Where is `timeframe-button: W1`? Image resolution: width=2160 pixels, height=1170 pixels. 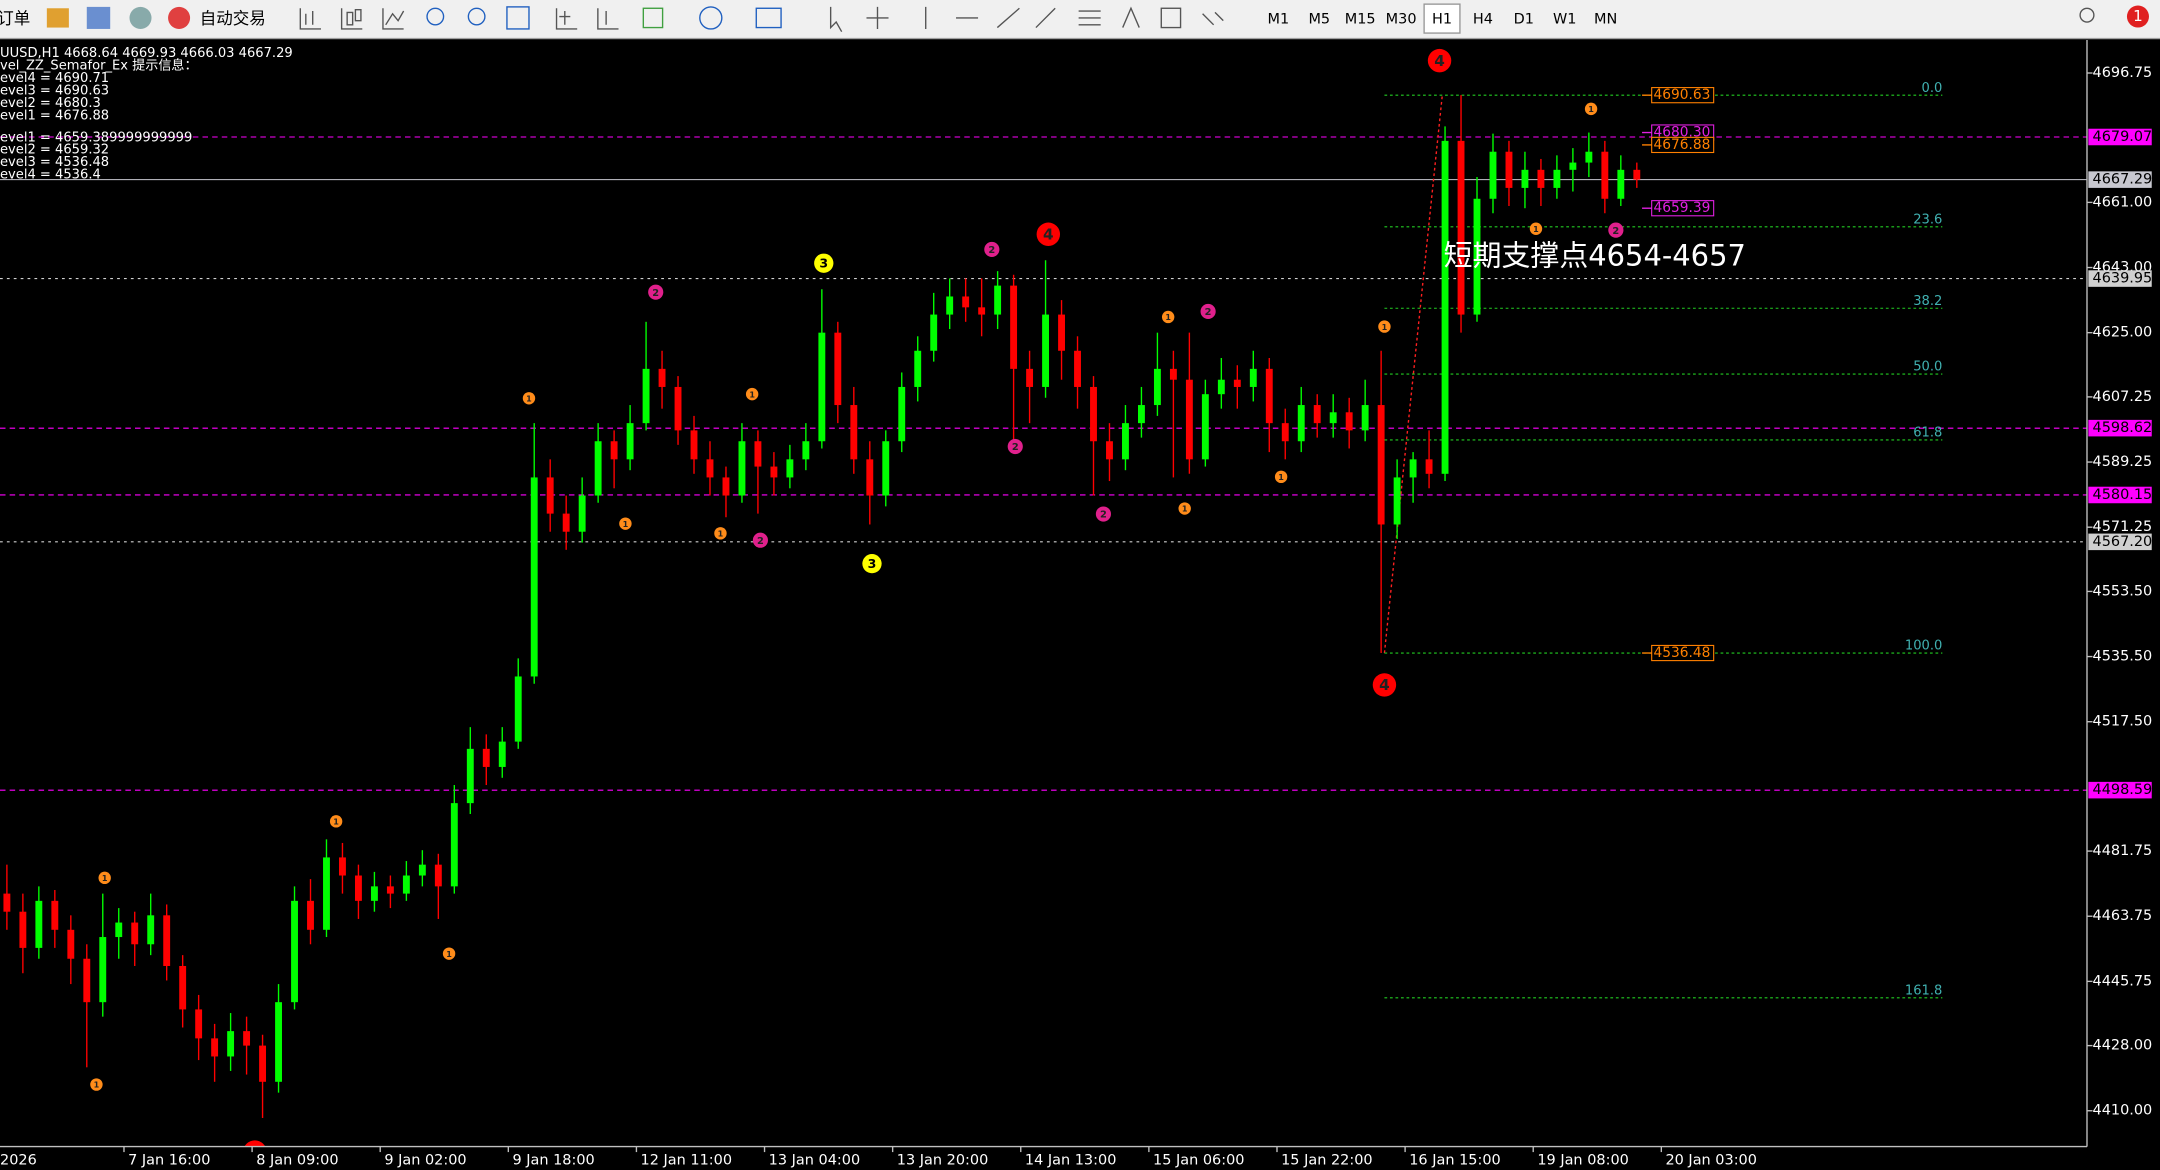
timeframe-button: W1 is located at coordinates (1564, 19).